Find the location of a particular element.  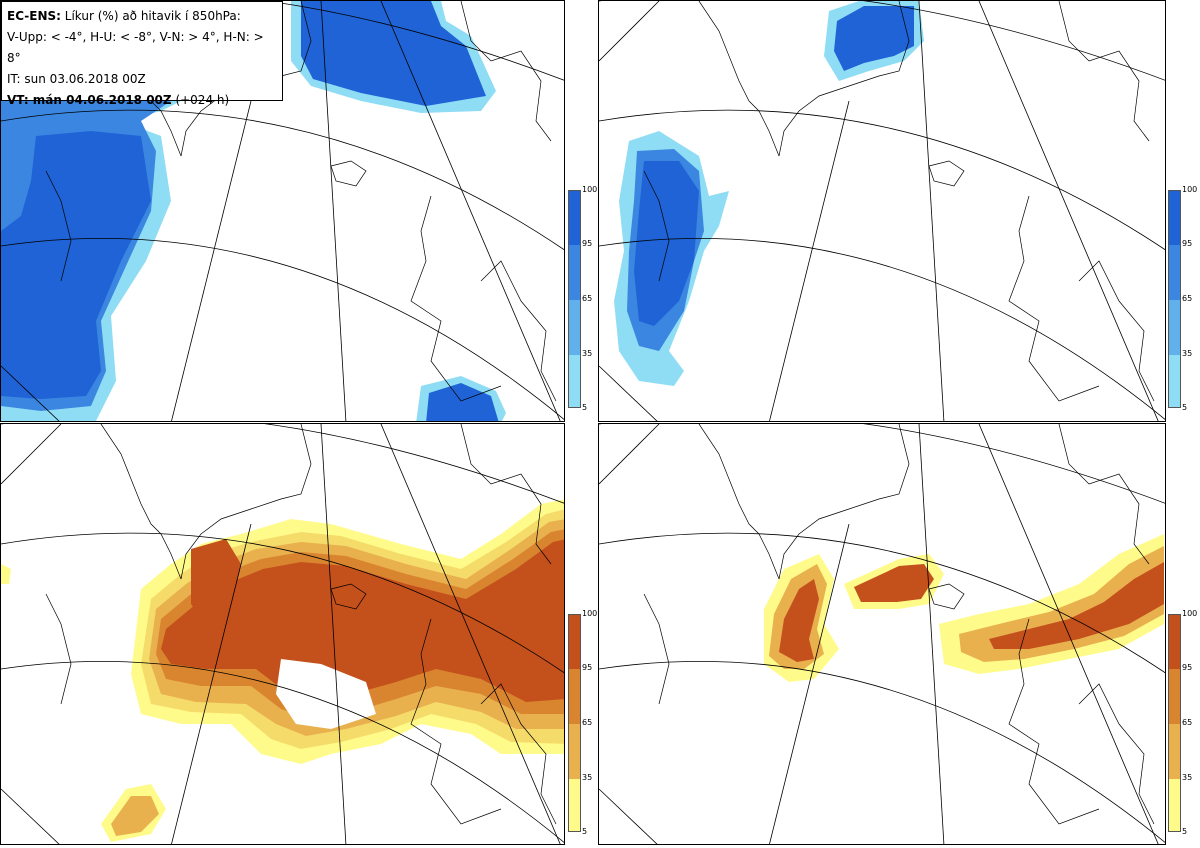

colorbar-warm-right: 100 95 65 35 5 is located at coordinates (1184, 723).